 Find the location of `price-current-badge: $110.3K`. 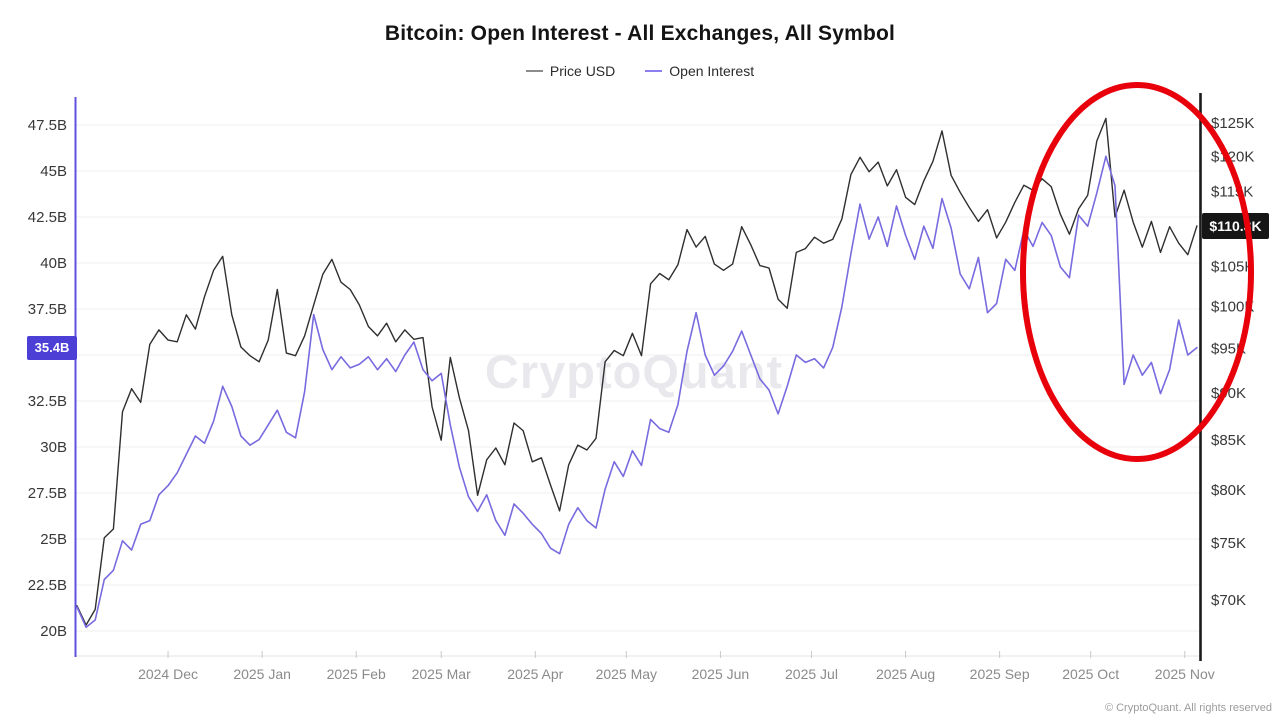

price-current-badge: $110.3K is located at coordinates (1235, 225).